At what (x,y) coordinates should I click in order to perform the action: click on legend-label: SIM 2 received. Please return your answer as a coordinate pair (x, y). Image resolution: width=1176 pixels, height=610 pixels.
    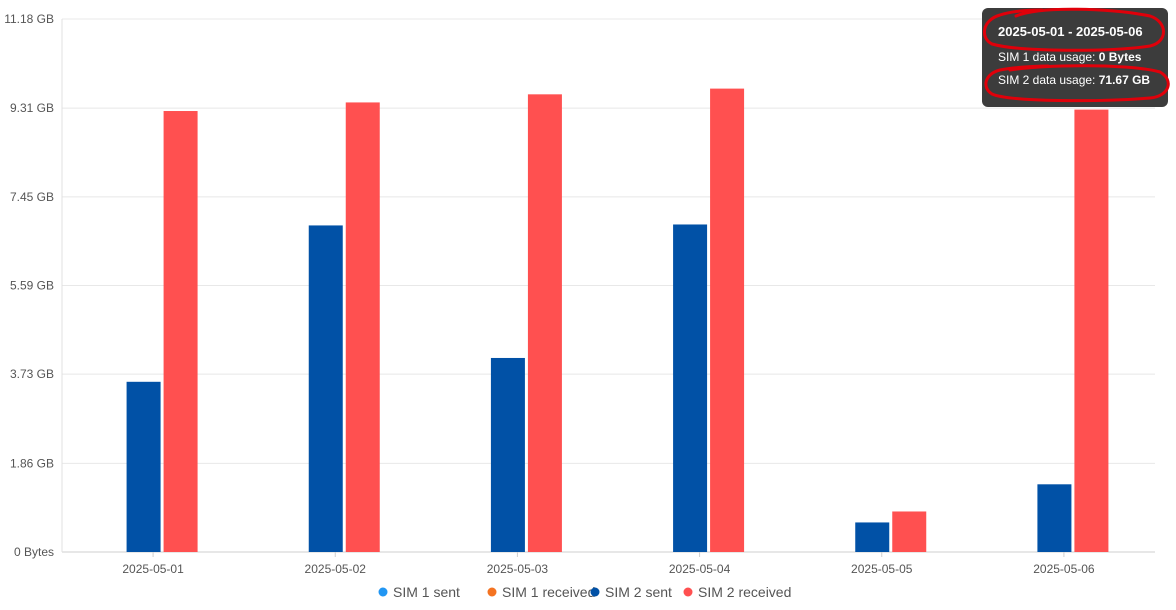
    Looking at the image, I should click on (744, 592).